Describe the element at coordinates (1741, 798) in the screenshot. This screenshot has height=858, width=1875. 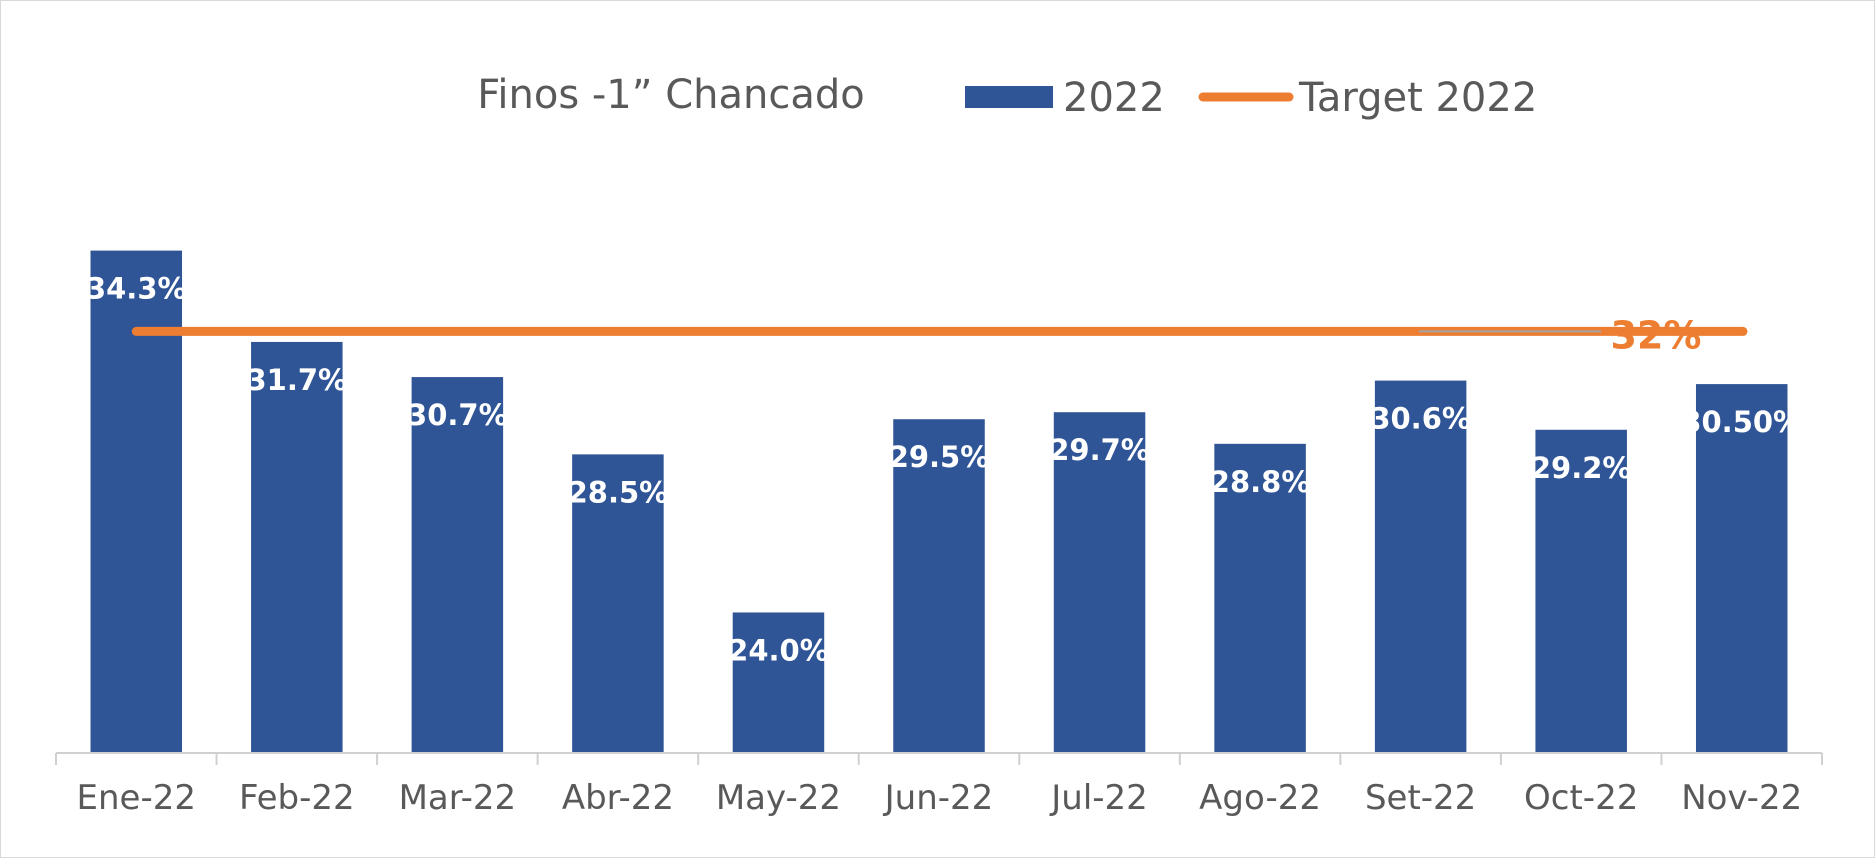
I see `x-tick-label-nov-22: Nov-22` at that location.